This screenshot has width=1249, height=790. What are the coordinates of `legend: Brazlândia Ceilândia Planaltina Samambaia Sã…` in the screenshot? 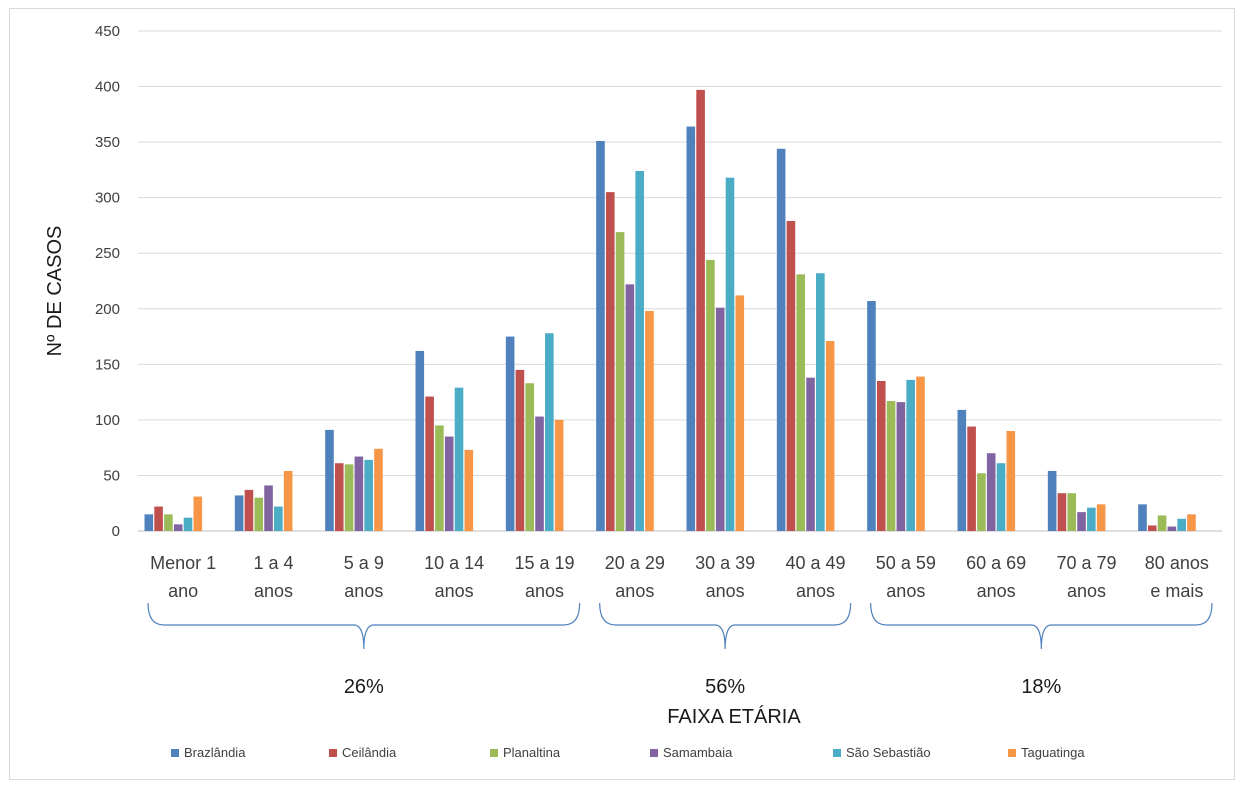 It's located at (628, 752).